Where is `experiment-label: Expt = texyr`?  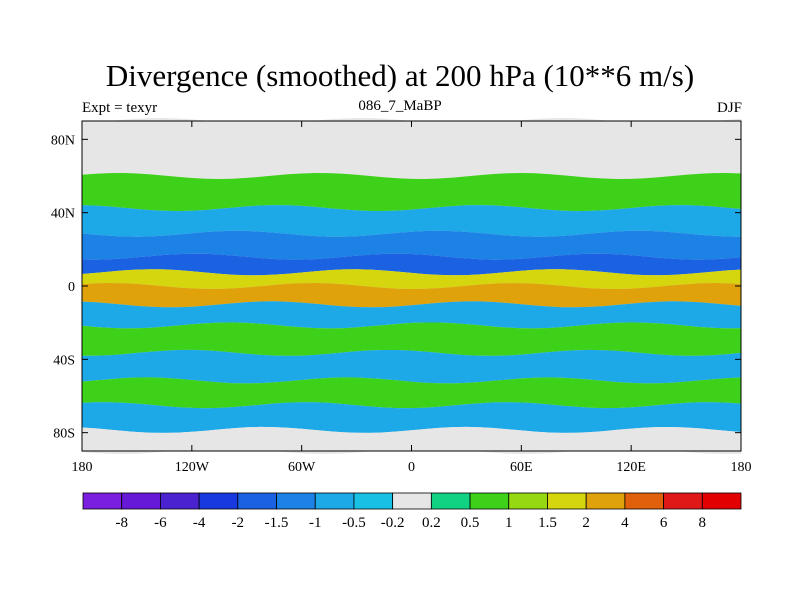
experiment-label: Expt = texyr is located at coordinates (120, 108).